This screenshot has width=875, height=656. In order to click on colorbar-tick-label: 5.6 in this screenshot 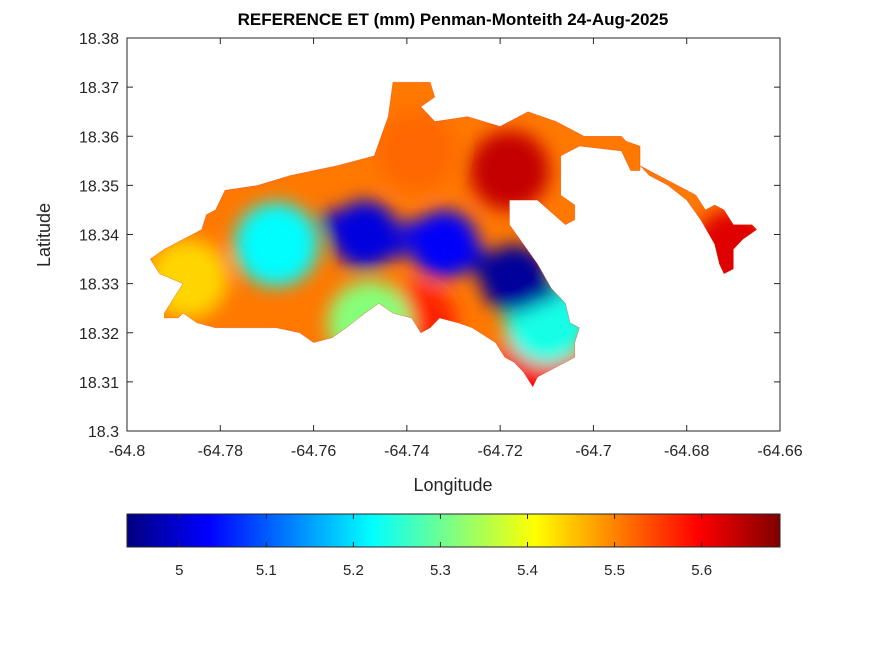, I will do `click(701, 570)`.